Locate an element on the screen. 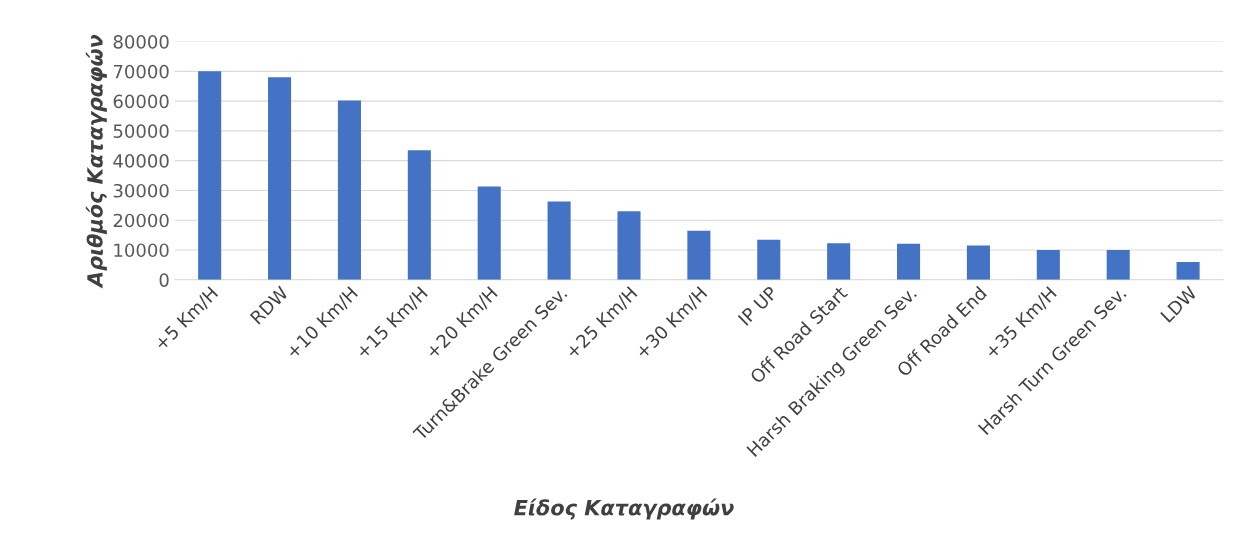  x-tick-label: IP UP is located at coordinates (758, 305).